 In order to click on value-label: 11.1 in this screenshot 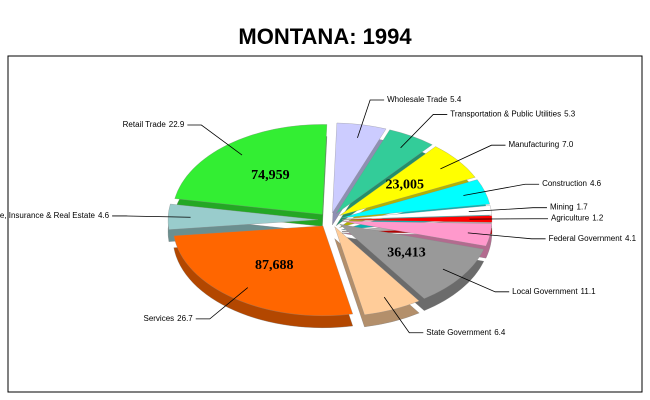, I will do `click(589, 291)`.